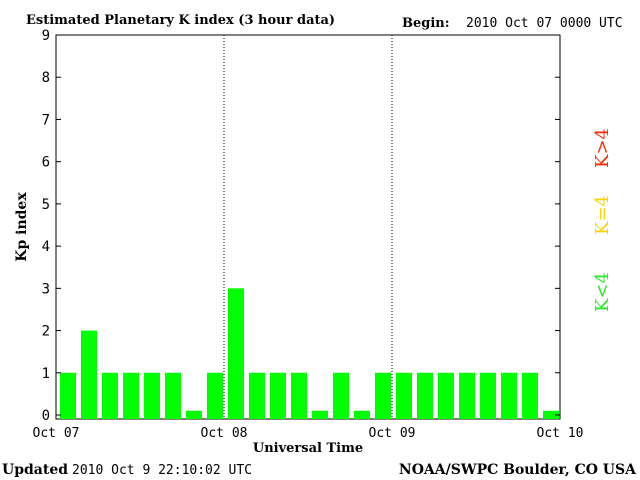  I want to click on updated-value: 2010 Oct 9 22:10:02 UTC, so click(162, 470).